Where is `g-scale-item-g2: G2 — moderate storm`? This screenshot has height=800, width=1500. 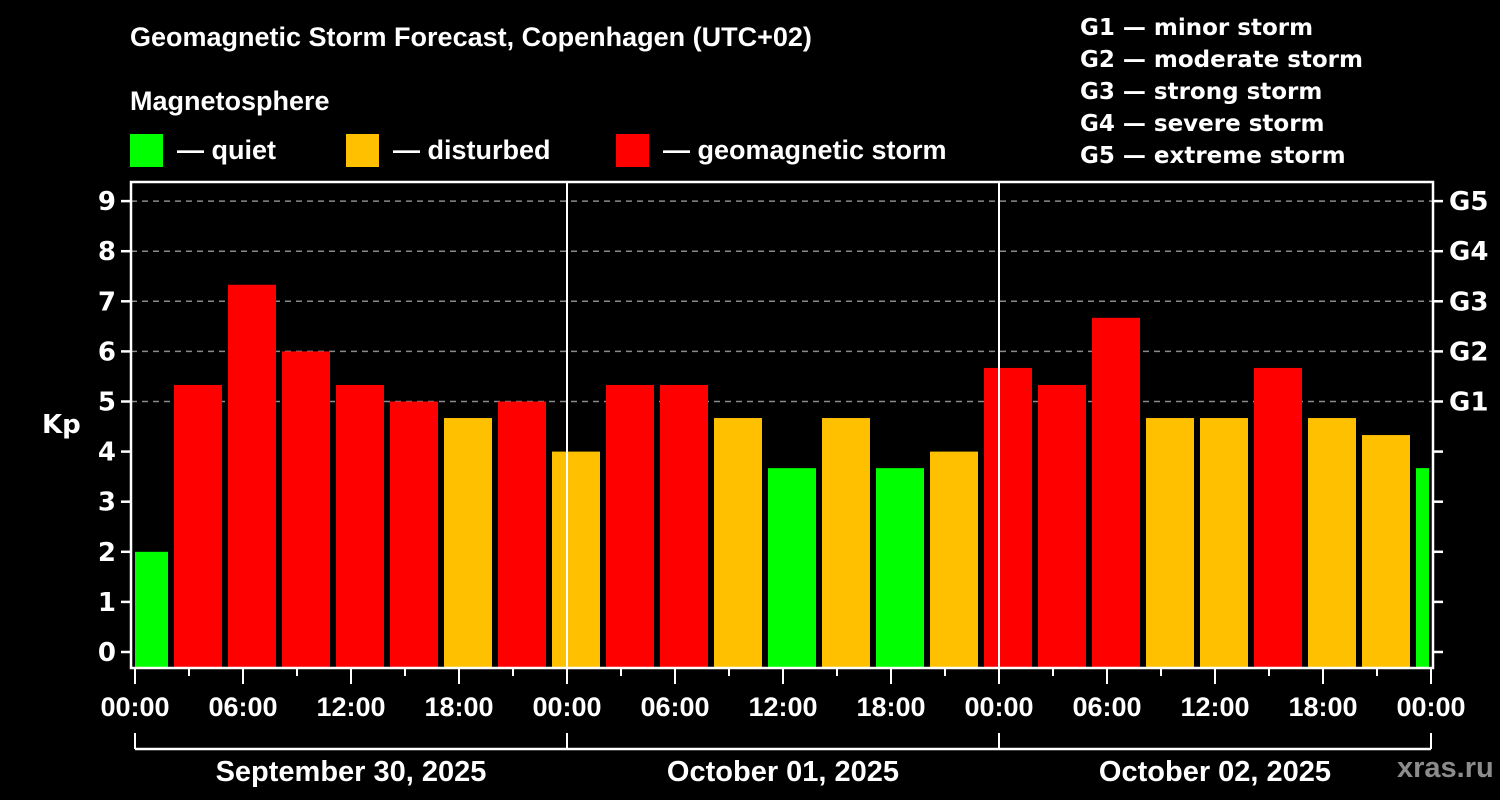
g-scale-item-g2: G2 — moderate storm is located at coordinates (1221, 60).